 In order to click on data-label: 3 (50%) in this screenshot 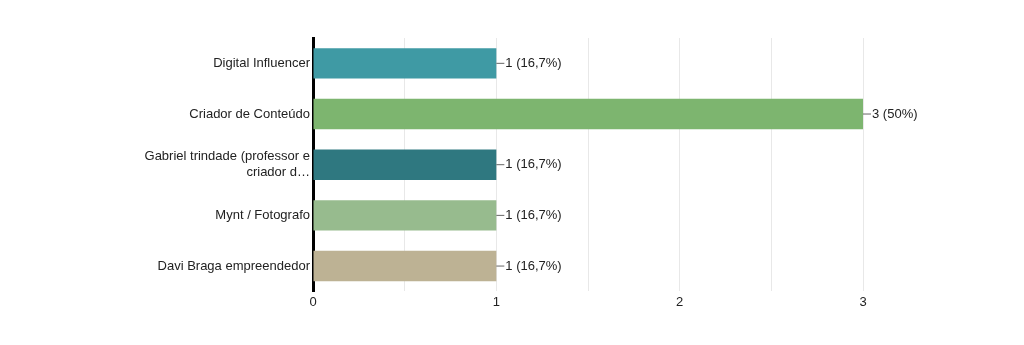, I will do `click(895, 113)`.